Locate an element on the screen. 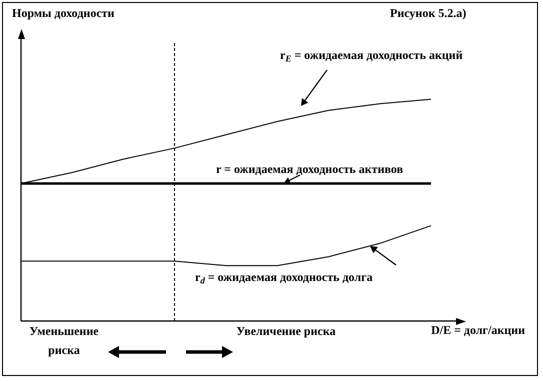 This screenshot has height=381, width=543. text: Увеличение риска is located at coordinates (286, 331).